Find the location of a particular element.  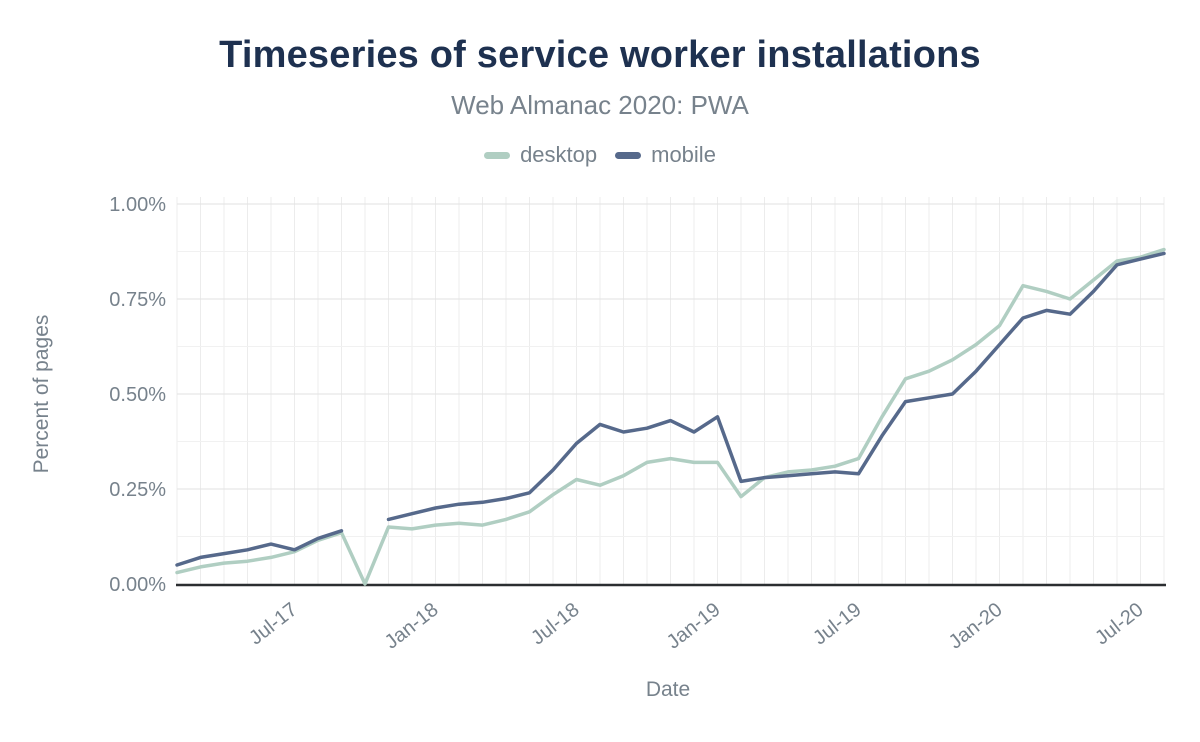

x-tick-label: Jul-19 is located at coordinates (837, 624).